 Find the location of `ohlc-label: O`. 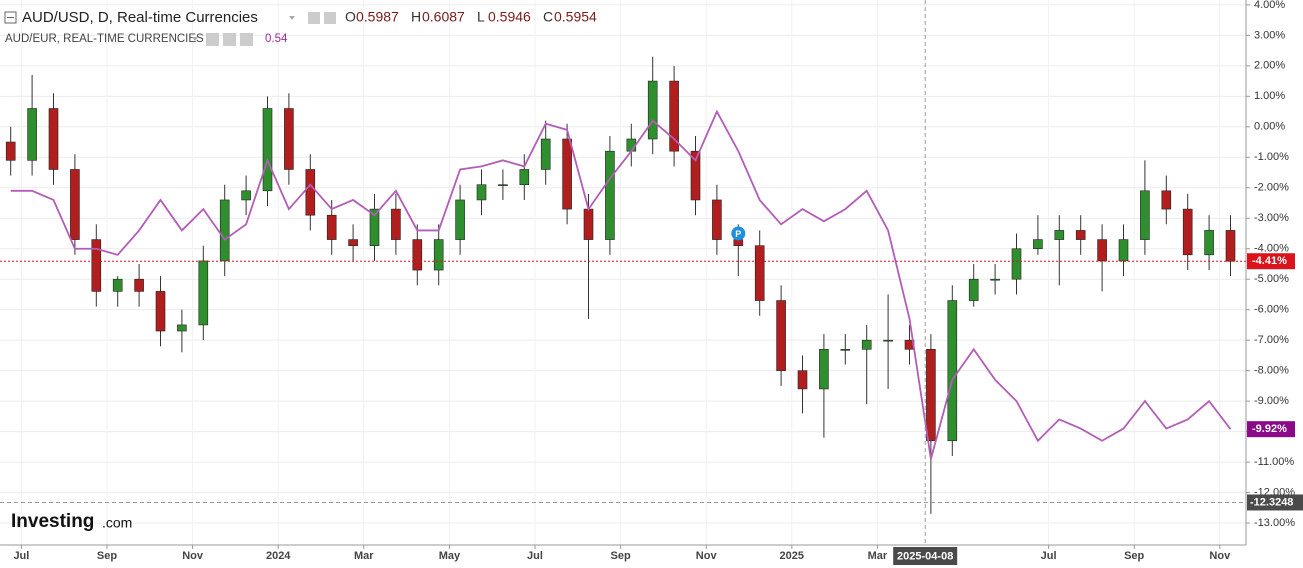

ohlc-label: O is located at coordinates (350, 17).